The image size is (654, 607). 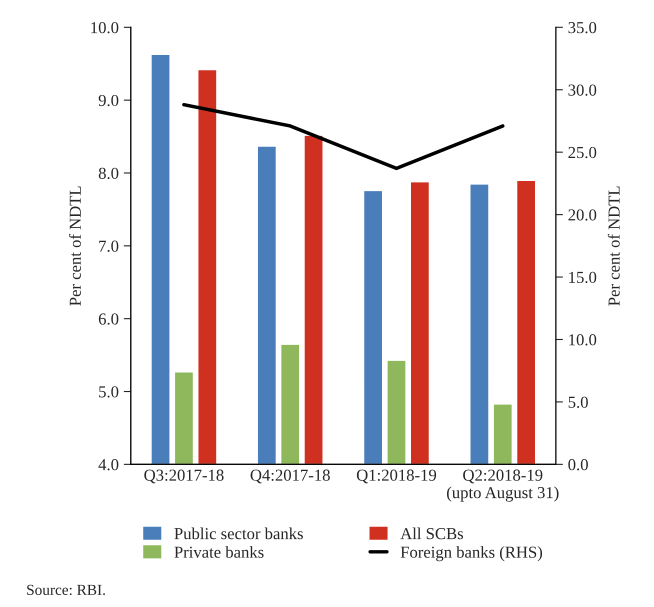 What do you see at coordinates (582, 278) in the screenshot?
I see `y2-tick-label: 15.0` at bounding box center [582, 278].